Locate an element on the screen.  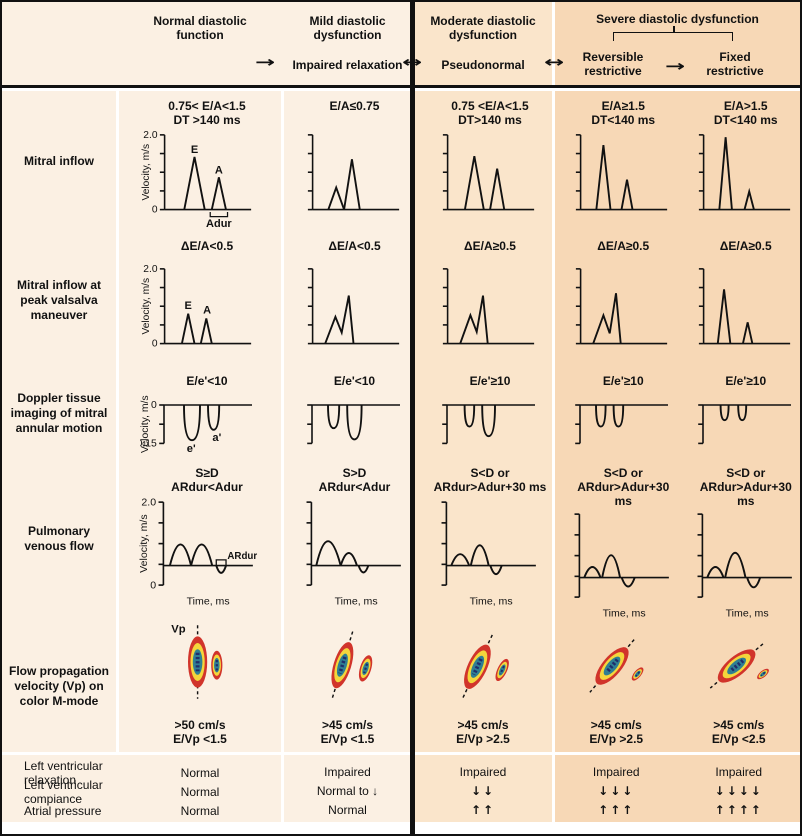
criteria-vp-mmode-moderate: >45 cm/s E/Vp >2.5 is located at coordinates (483, 732).